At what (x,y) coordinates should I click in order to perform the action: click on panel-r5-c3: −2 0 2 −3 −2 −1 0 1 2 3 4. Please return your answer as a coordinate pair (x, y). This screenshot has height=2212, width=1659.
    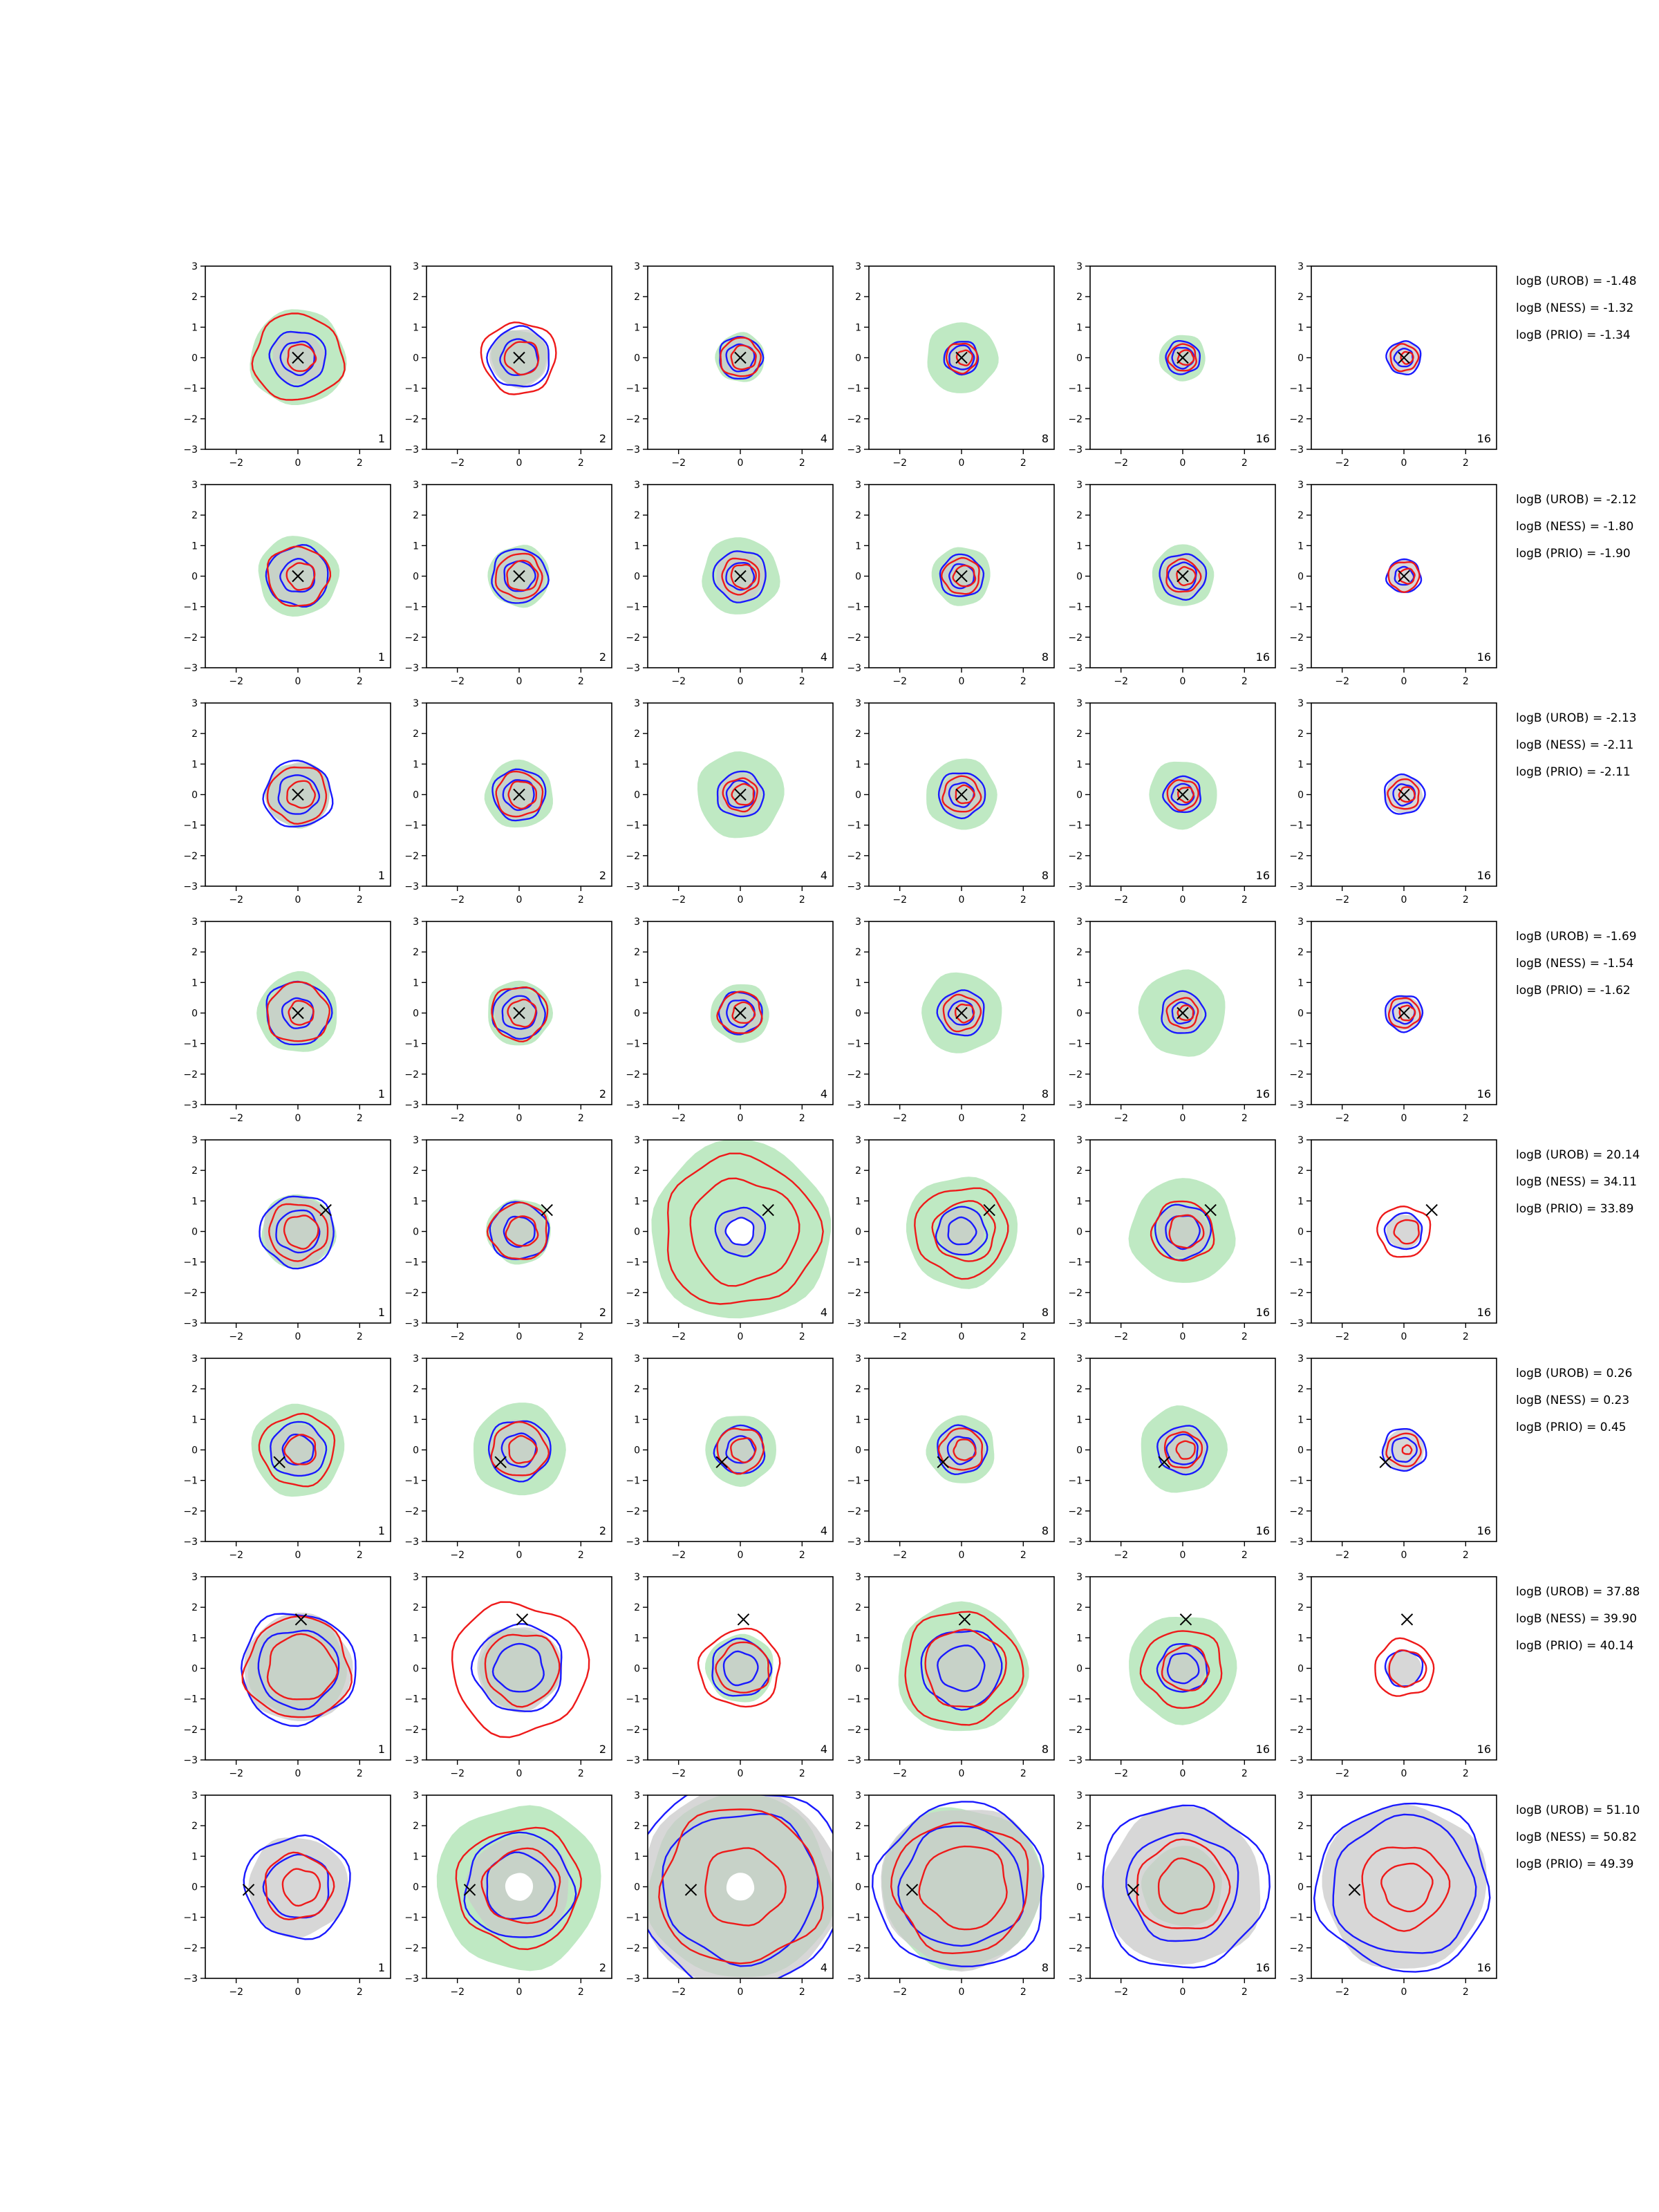
    Looking at the image, I should click on (730, 1238).